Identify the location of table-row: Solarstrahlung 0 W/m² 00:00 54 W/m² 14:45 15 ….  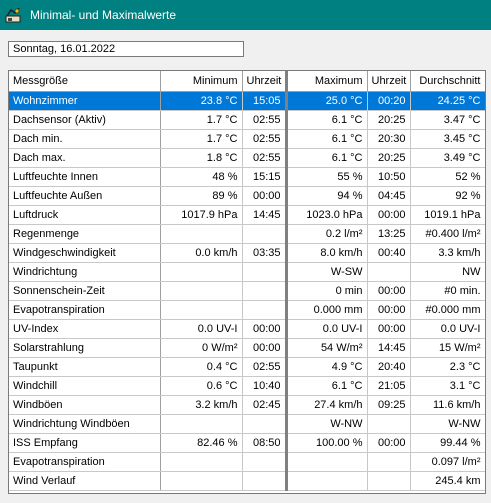
(247, 348).